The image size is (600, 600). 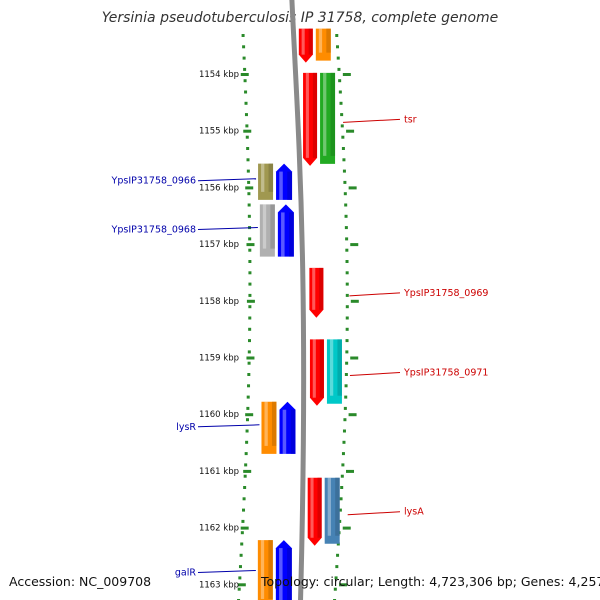 What do you see at coordinates (219, 188) in the screenshot?
I see `tick-label: 1156 kbp` at bounding box center [219, 188].